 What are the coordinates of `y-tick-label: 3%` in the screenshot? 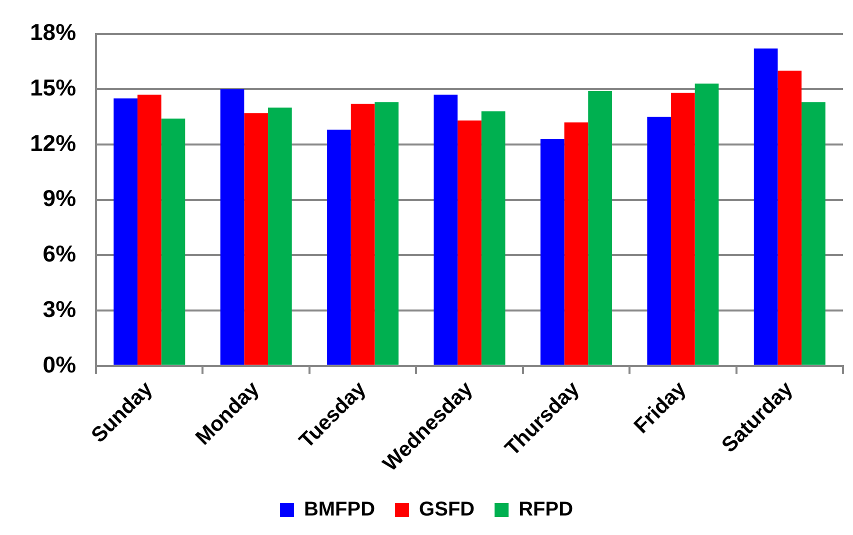 It's located at (59, 309).